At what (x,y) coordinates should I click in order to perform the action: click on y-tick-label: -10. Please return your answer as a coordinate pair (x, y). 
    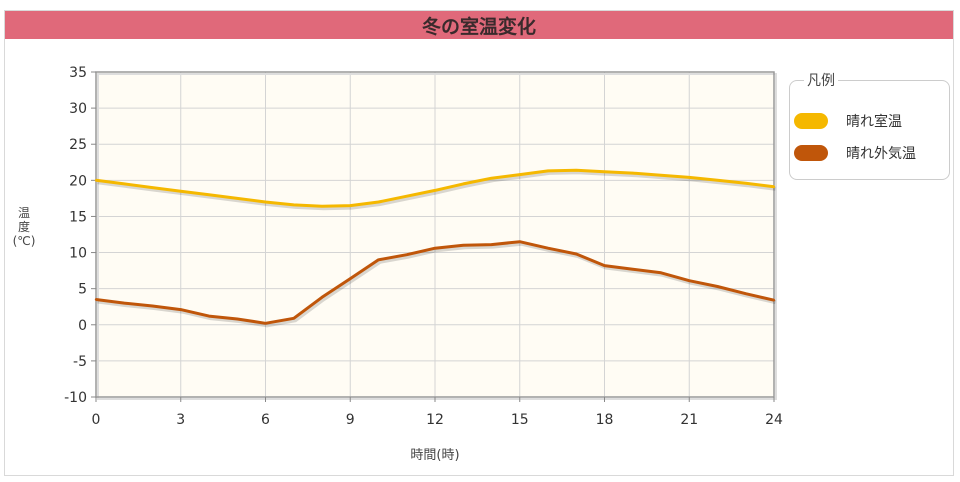
    Looking at the image, I should click on (75, 398).